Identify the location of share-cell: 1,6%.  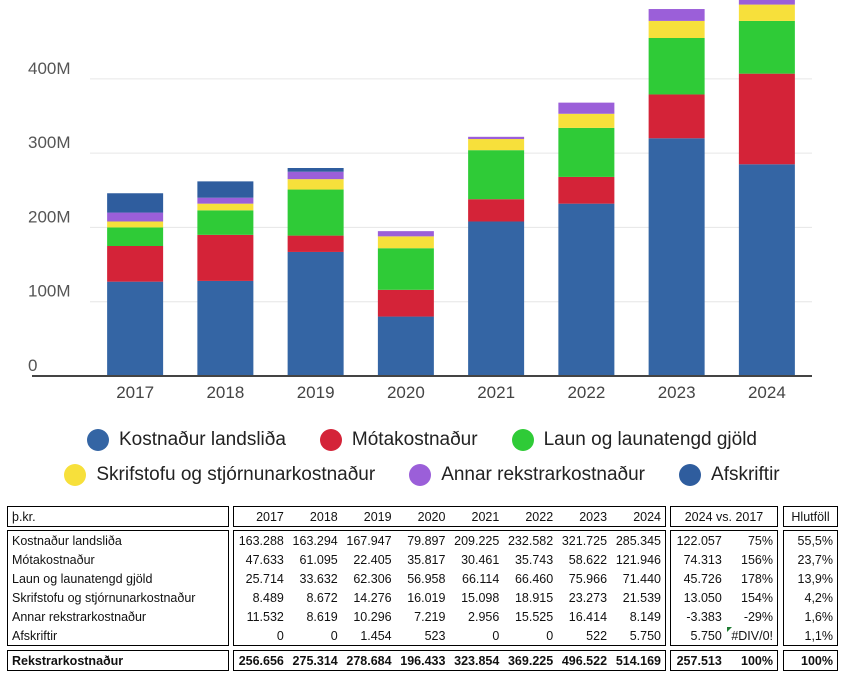
(819, 616).